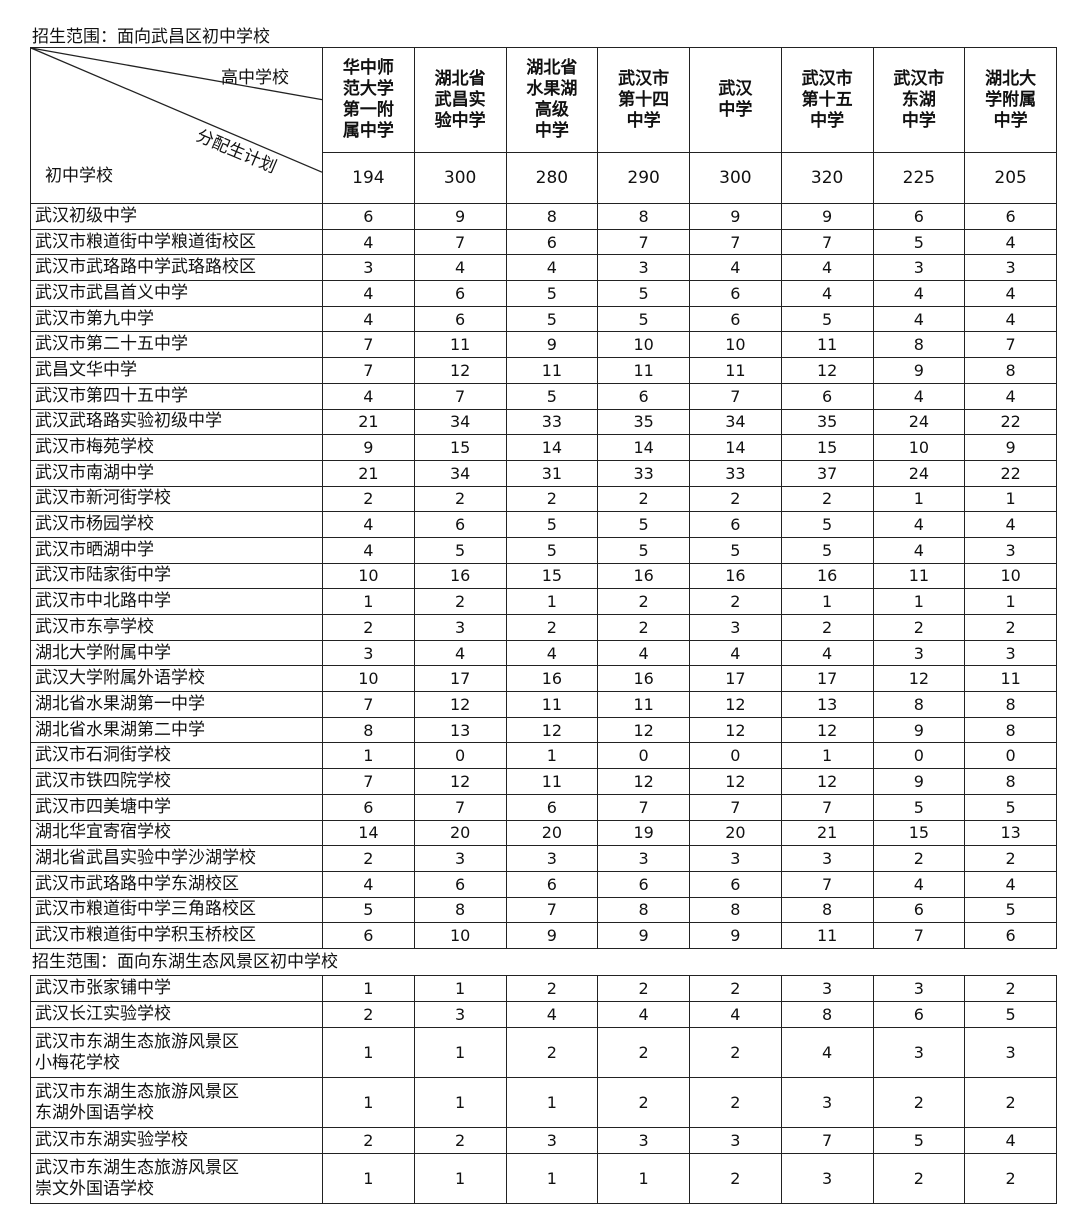 This screenshot has height=1222, width=1080. I want to click on quota-cell: 280, so click(552, 178).